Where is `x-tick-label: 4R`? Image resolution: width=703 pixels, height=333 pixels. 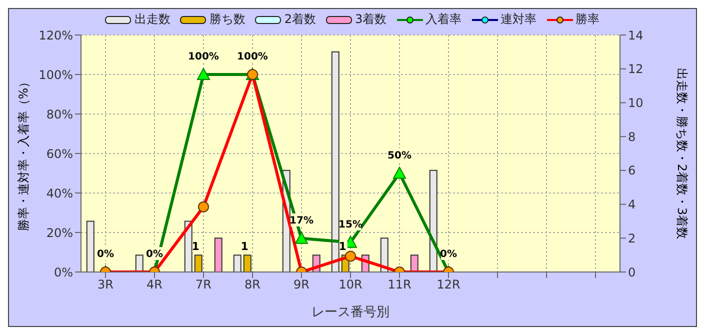 x-tick-label: 4R is located at coordinates (154, 285).